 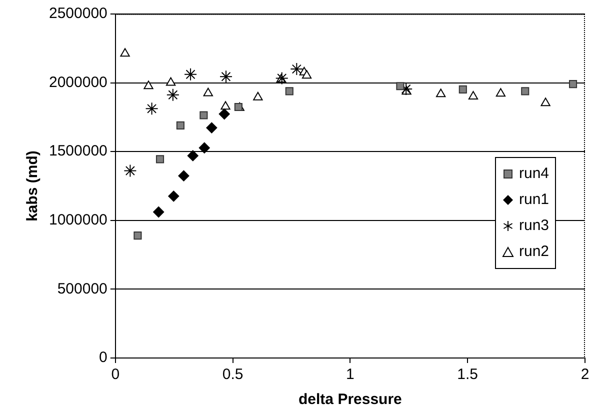 What do you see at coordinates (585, 375) in the screenshot?
I see `x-tick-label: 2` at bounding box center [585, 375].